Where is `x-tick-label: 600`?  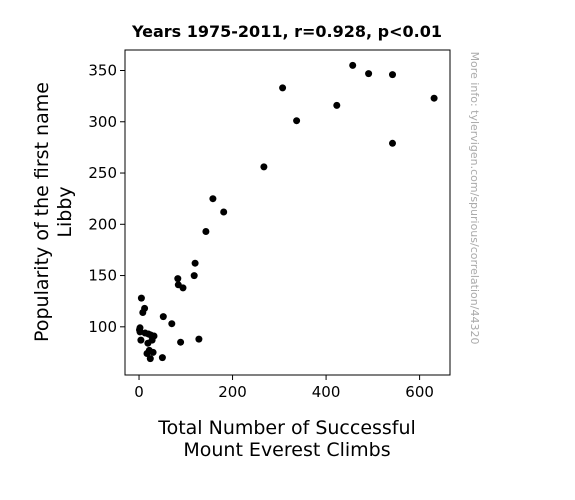 x-tick-label: 600 is located at coordinates (419, 392).